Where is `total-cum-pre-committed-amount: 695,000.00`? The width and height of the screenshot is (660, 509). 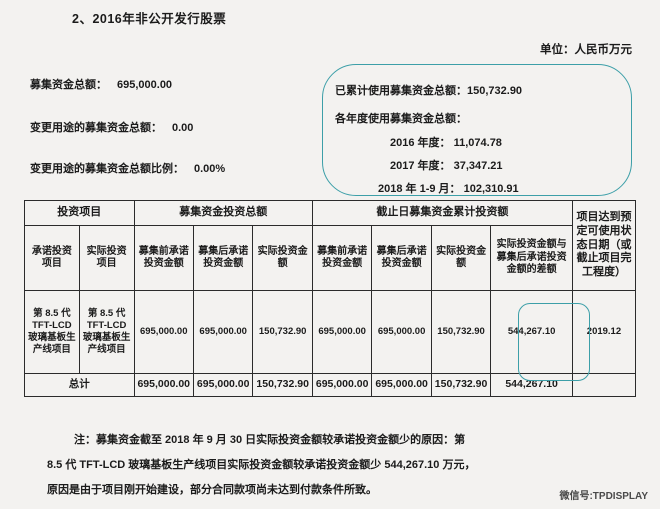 total-cum-pre-committed-amount: 695,000.00 is located at coordinates (342, 385).